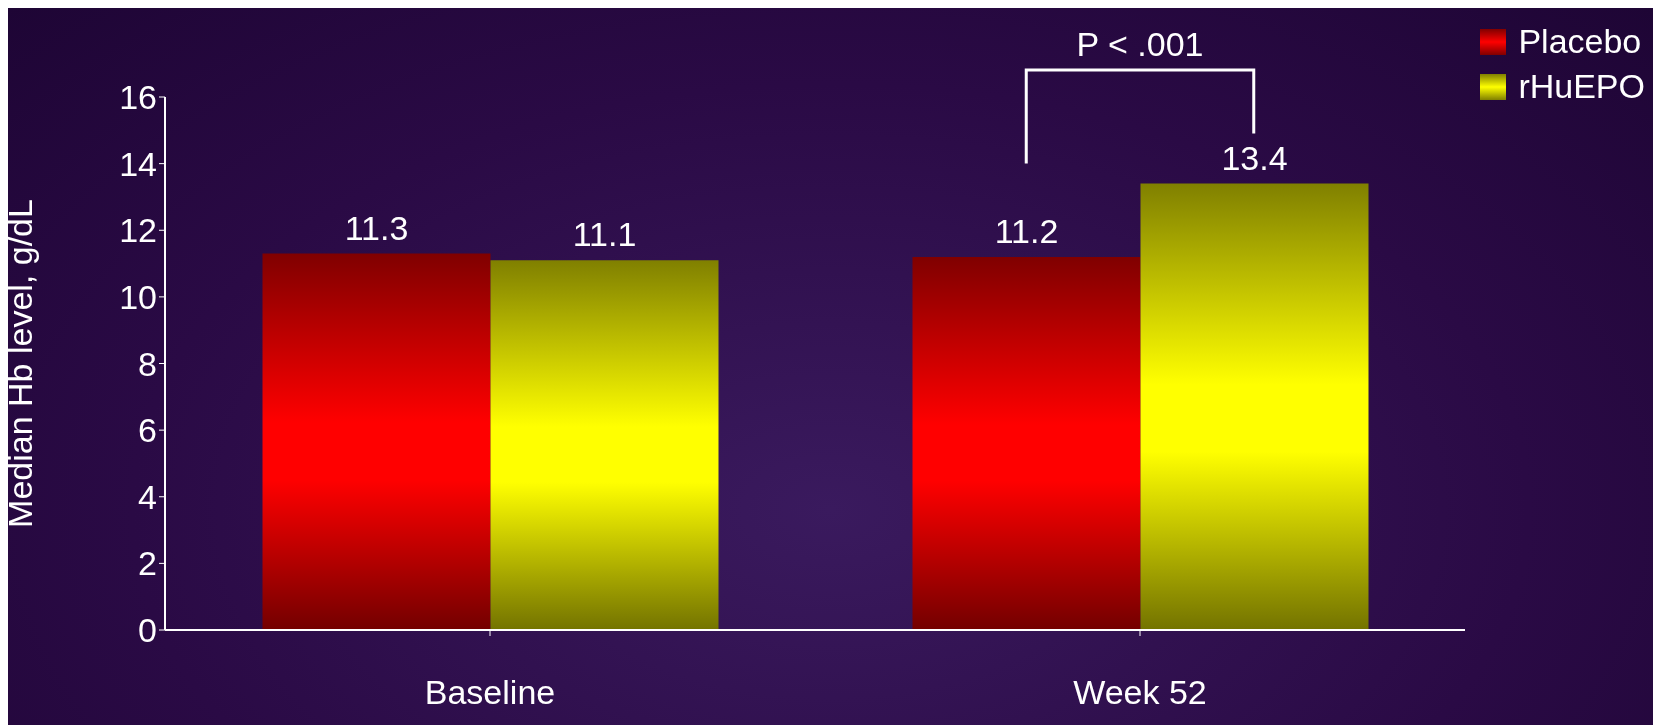  What do you see at coordinates (1026, 230) in the screenshot?
I see `data-label: 11.2` at bounding box center [1026, 230].